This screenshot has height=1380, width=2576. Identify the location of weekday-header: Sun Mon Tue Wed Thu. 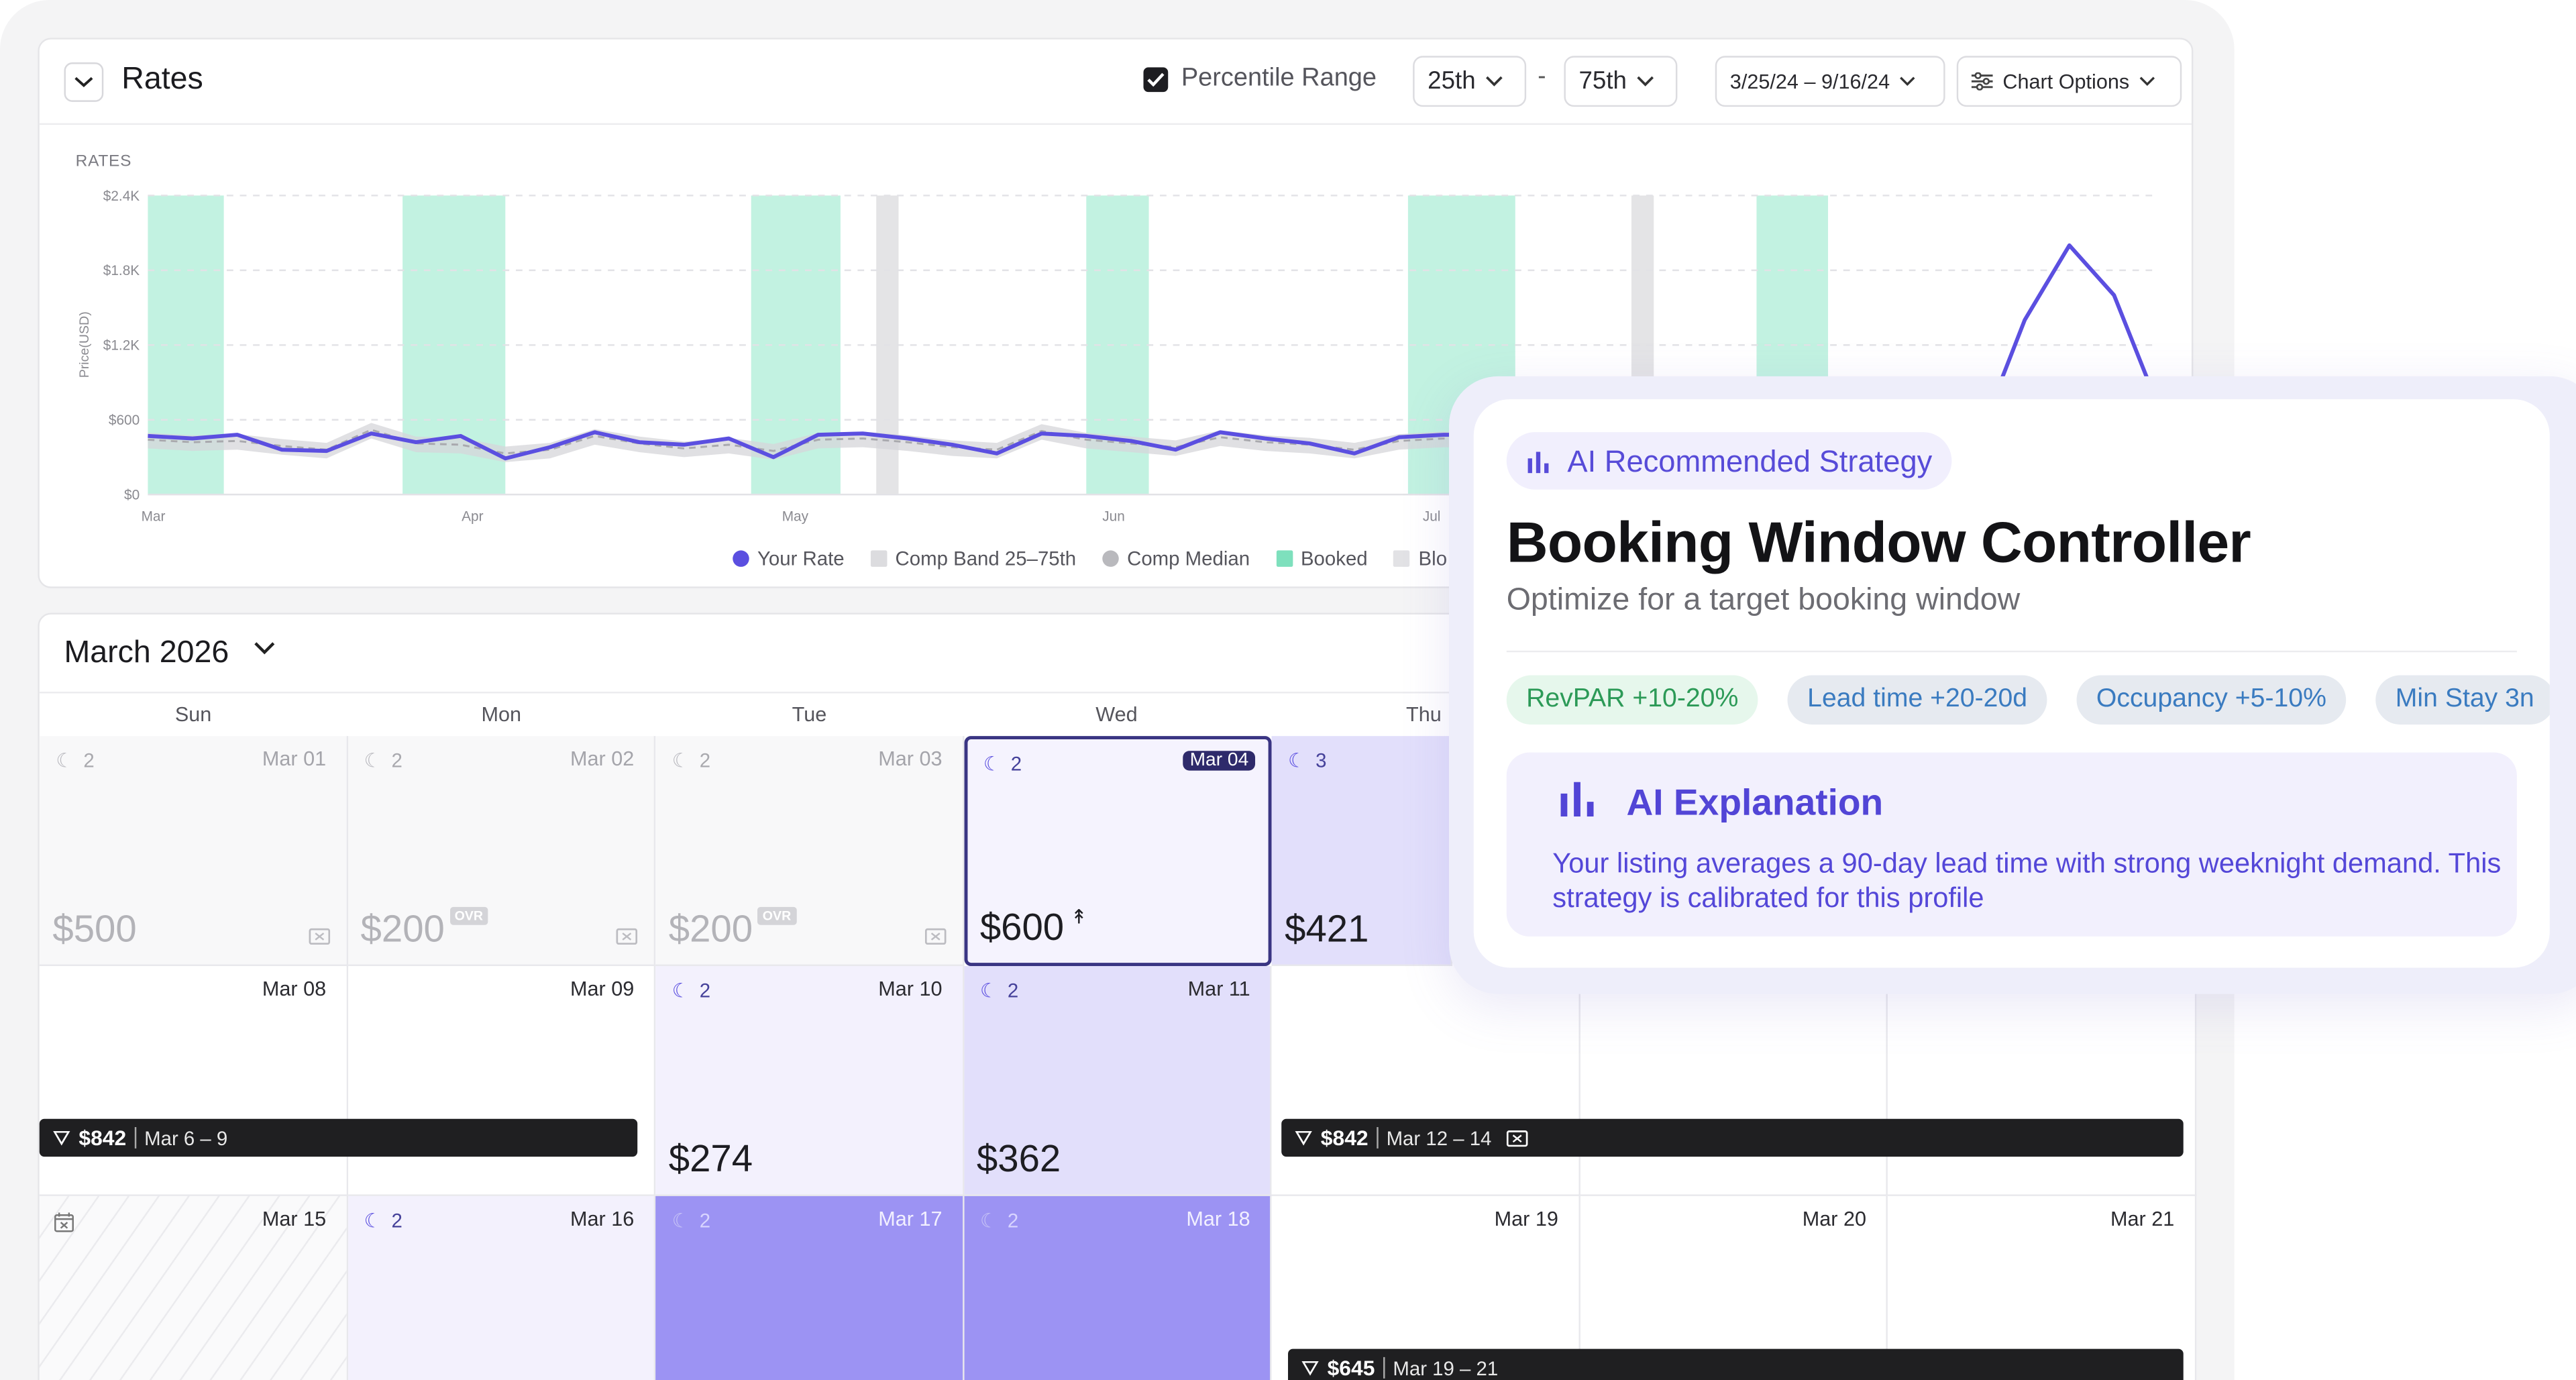
(1115, 714).